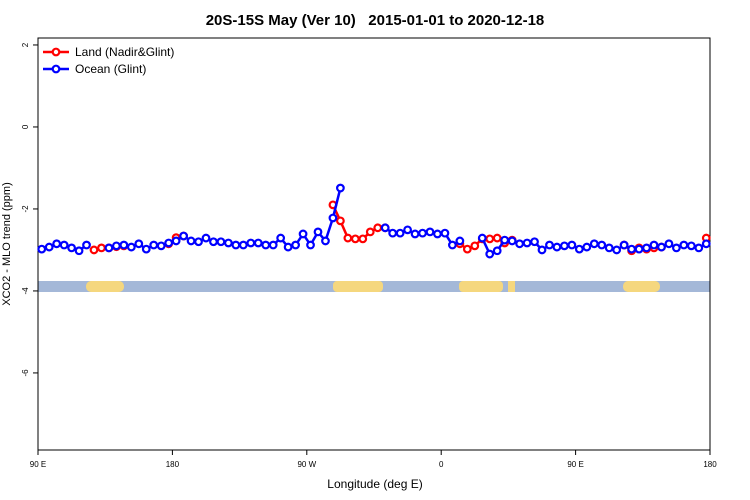  I want to click on series, so click(374, 221).